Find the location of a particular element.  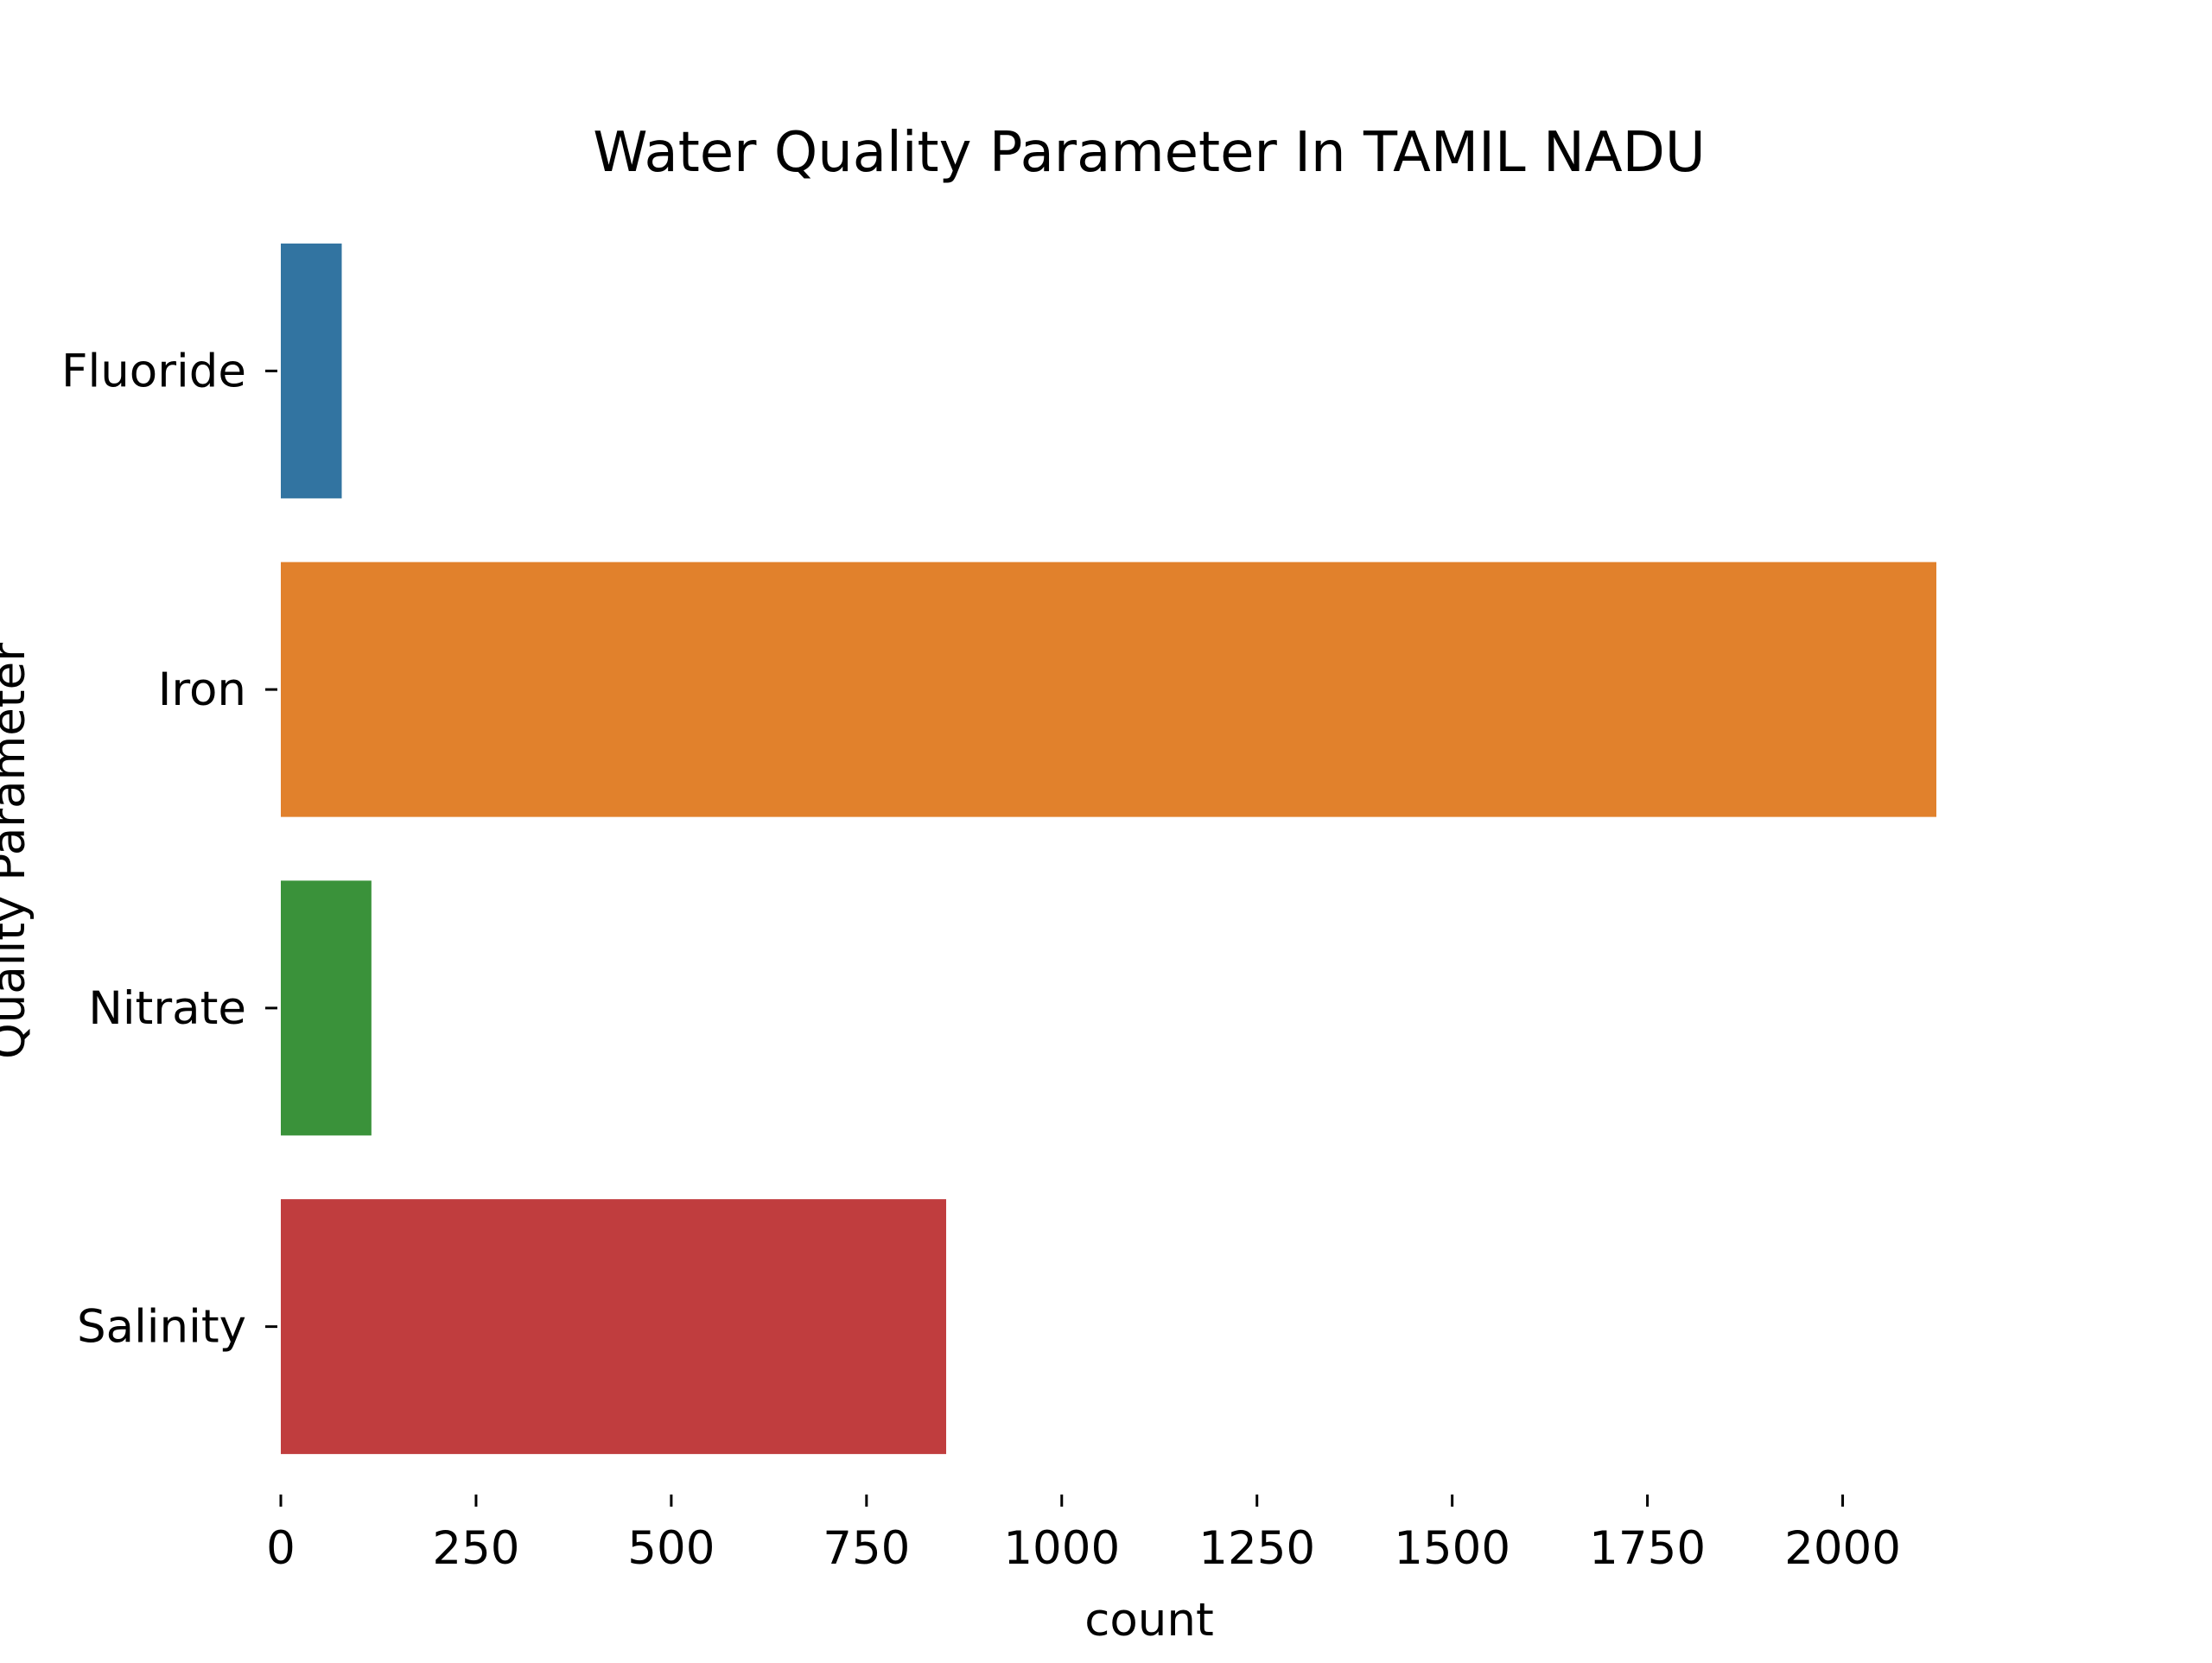

x-tick-label: 1500 is located at coordinates (1452, 1549).